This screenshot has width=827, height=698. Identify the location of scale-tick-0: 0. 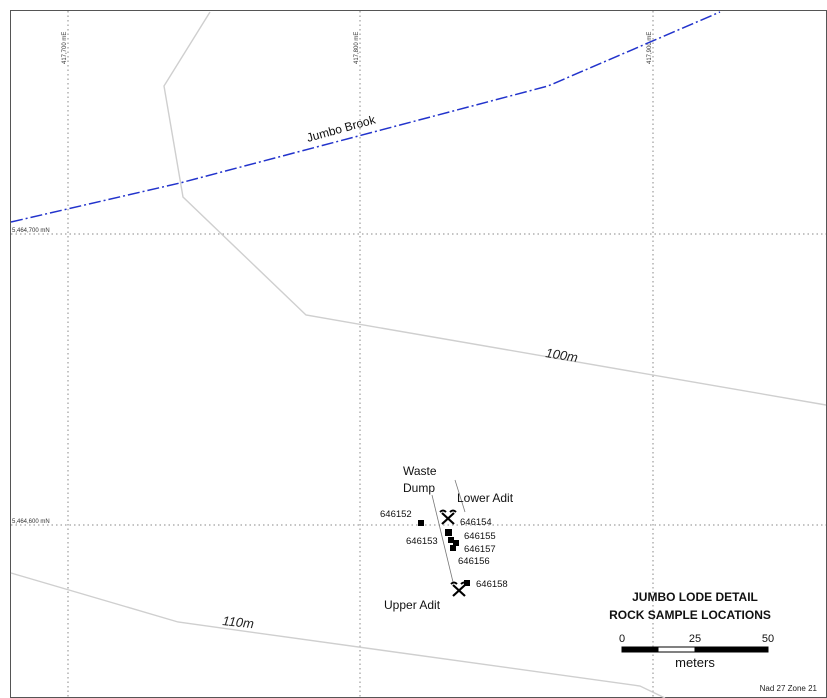
(622, 639).